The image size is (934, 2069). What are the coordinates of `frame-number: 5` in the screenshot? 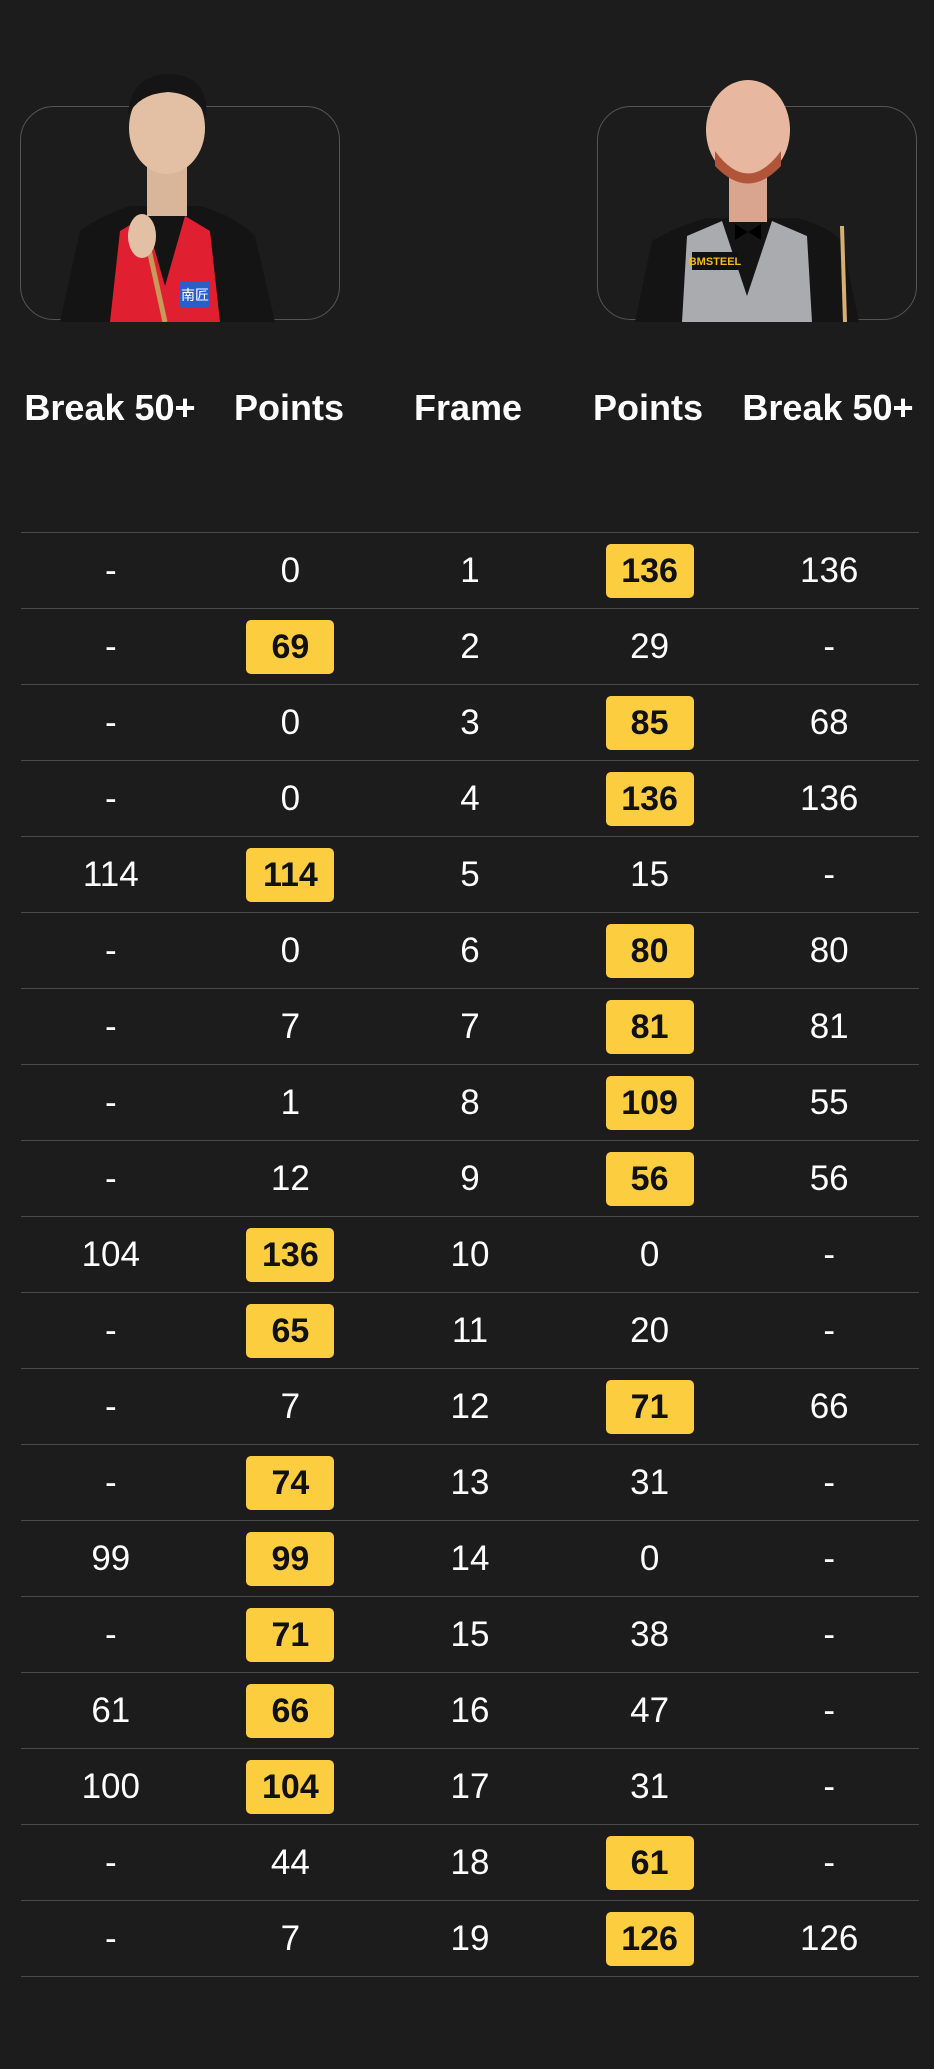 It's located at (470, 874).